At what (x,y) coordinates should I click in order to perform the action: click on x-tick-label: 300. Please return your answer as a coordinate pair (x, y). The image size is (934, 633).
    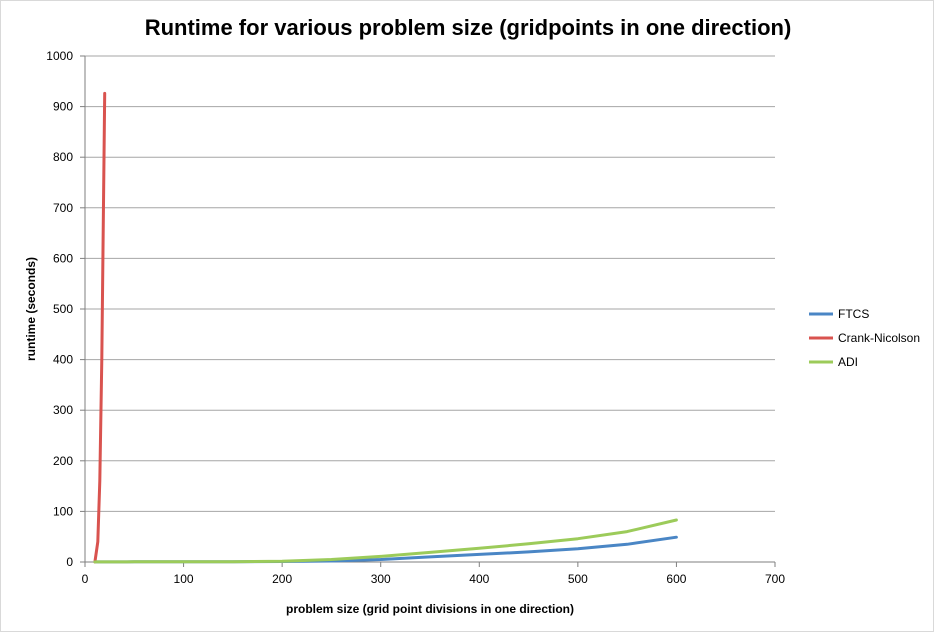
    Looking at the image, I should click on (381, 579).